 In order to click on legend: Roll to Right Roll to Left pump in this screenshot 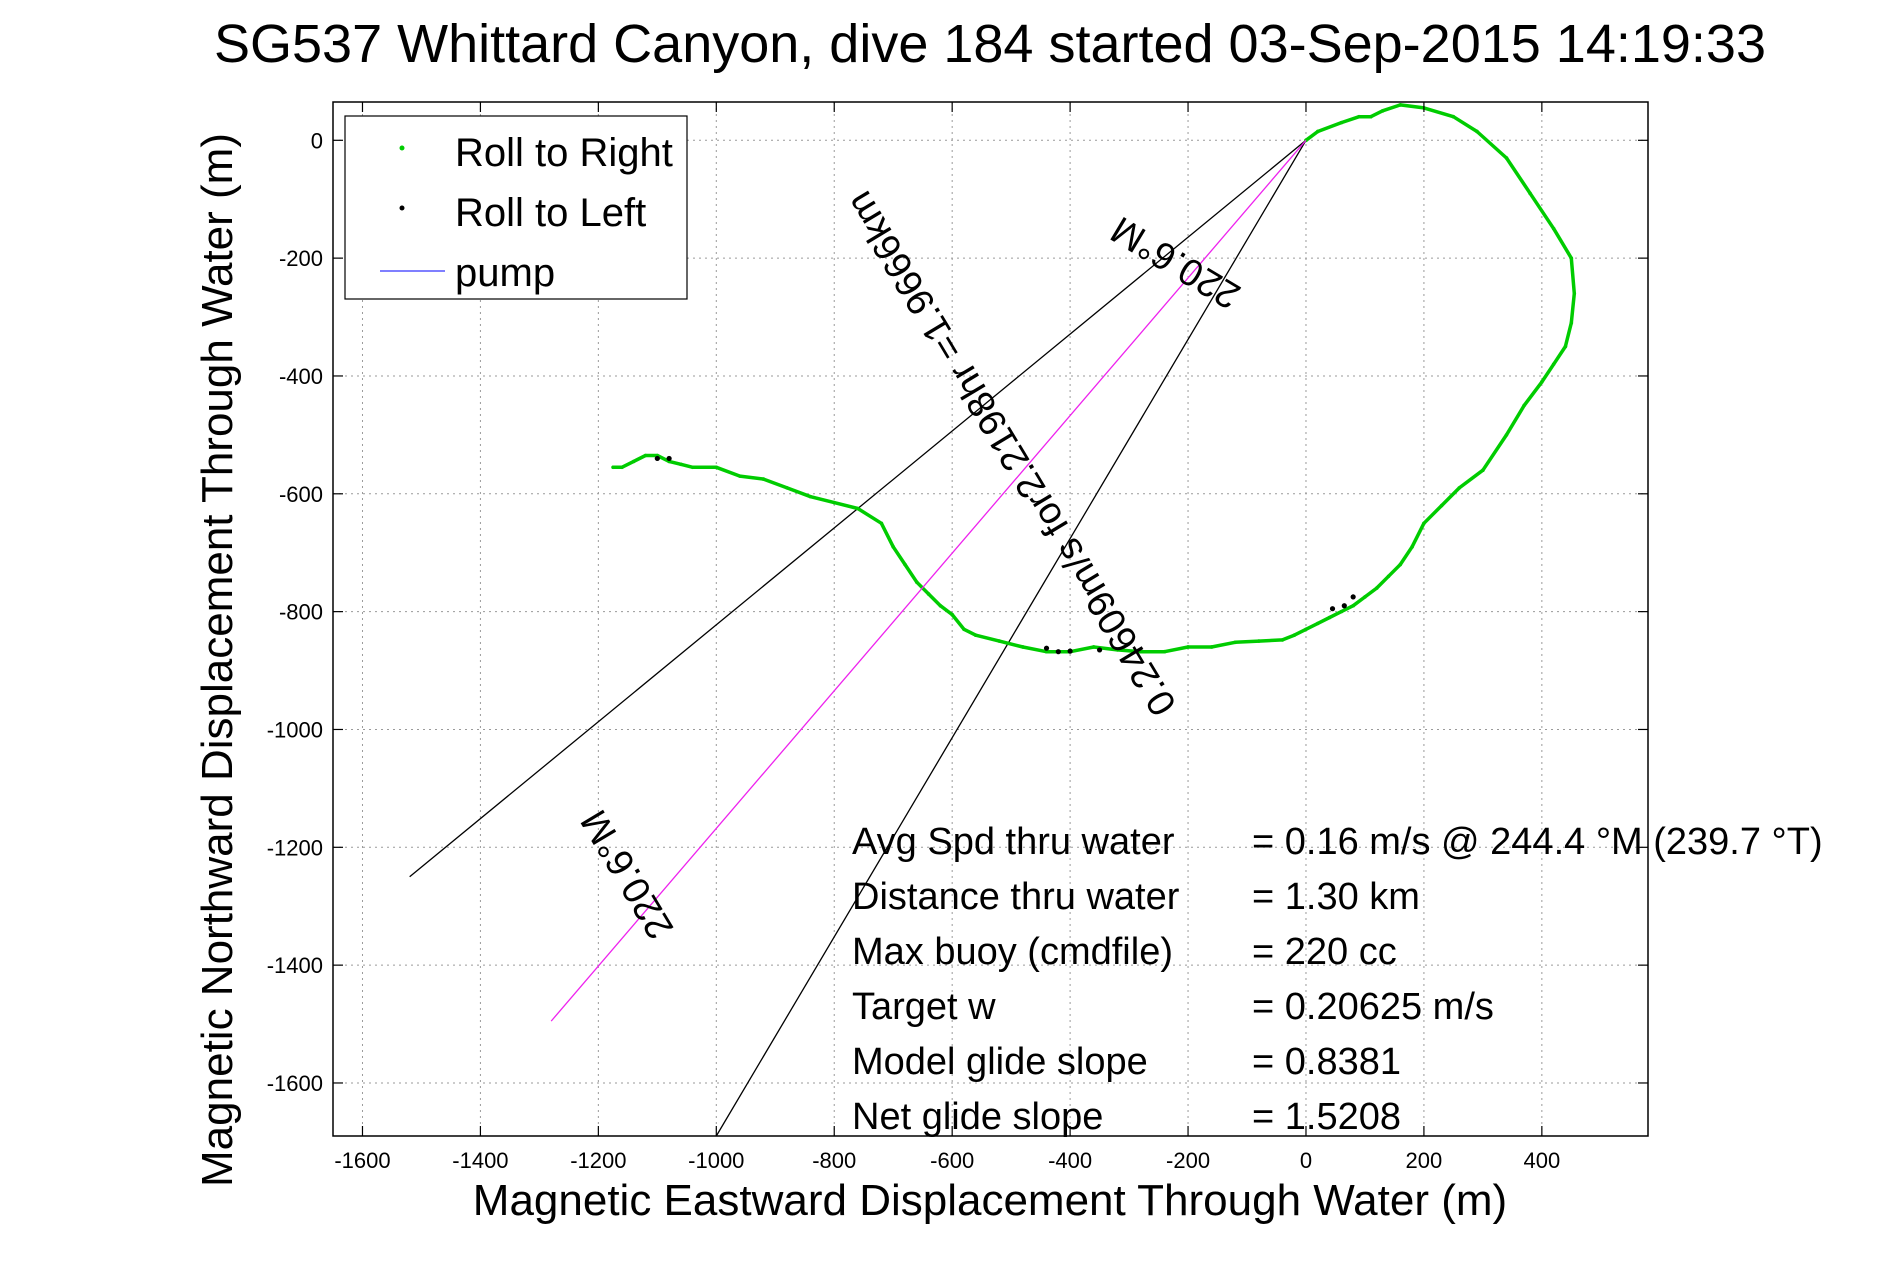, I will do `click(516, 207)`.